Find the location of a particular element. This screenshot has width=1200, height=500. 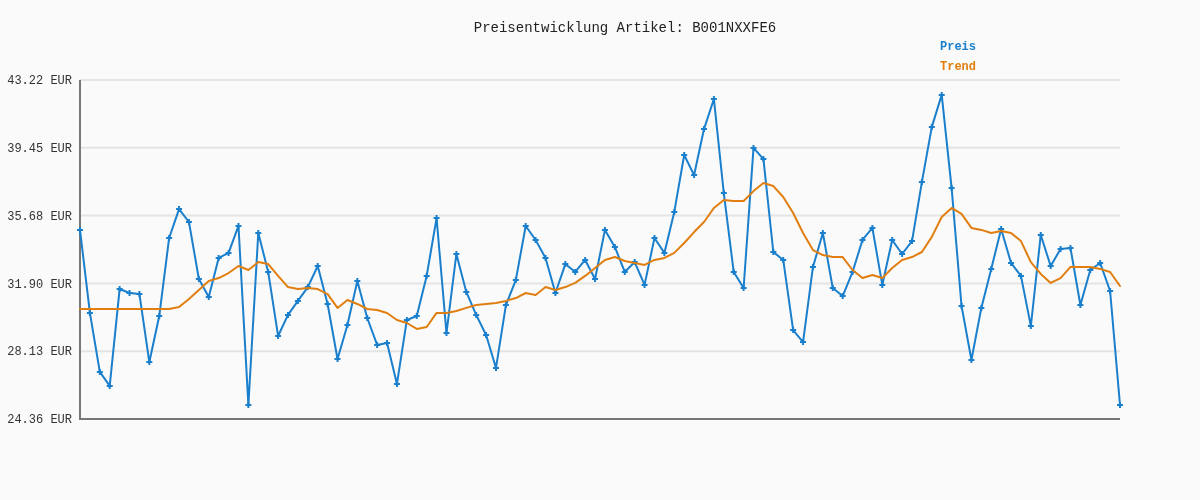

y-tick-label: 39.45 EUR is located at coordinates (39, 148).